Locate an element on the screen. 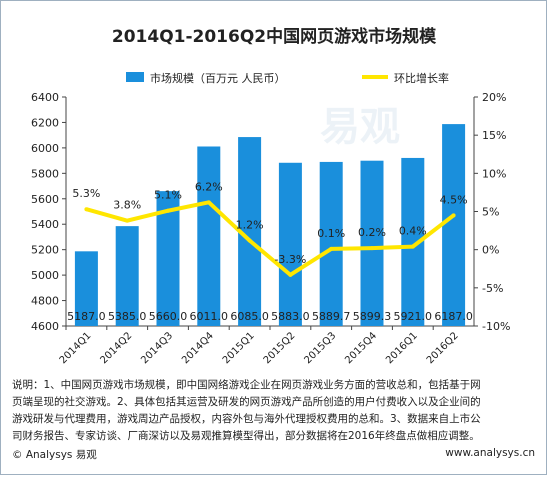  x-tick-label: 2015Q2 is located at coordinates (280, 348).